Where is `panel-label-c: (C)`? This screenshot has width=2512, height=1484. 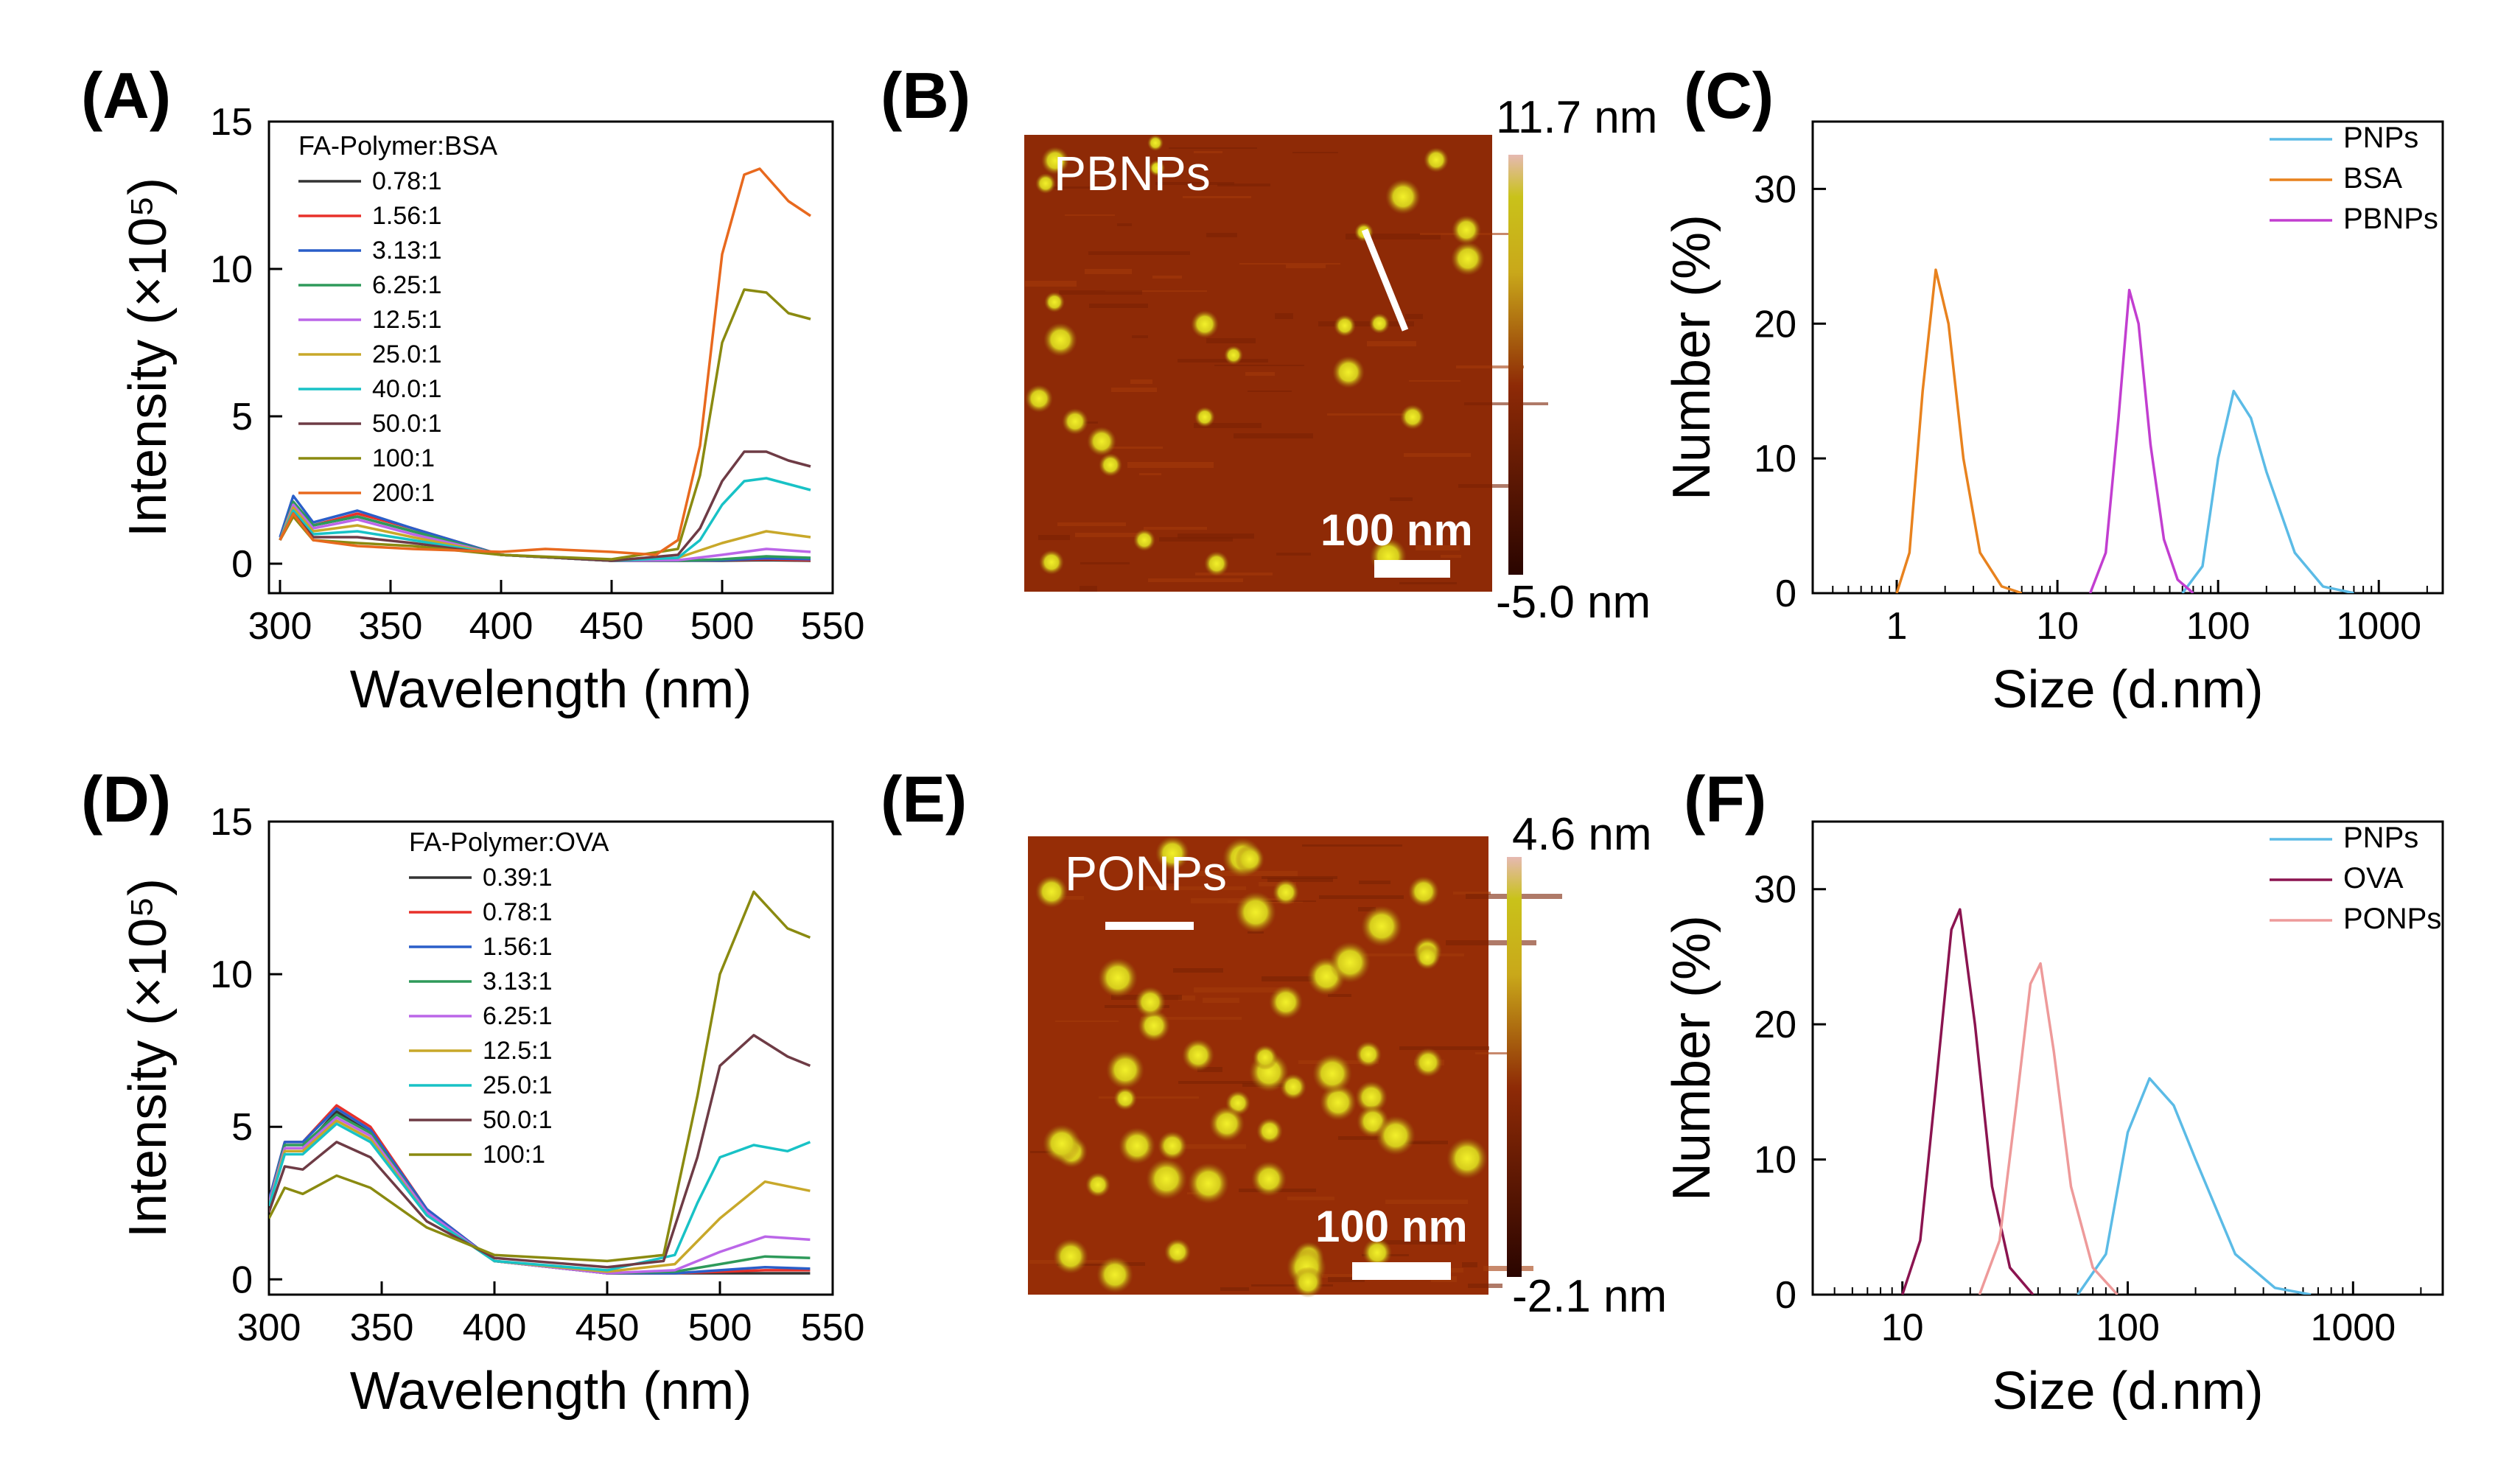
panel-label-c: (C) is located at coordinates (1729, 95).